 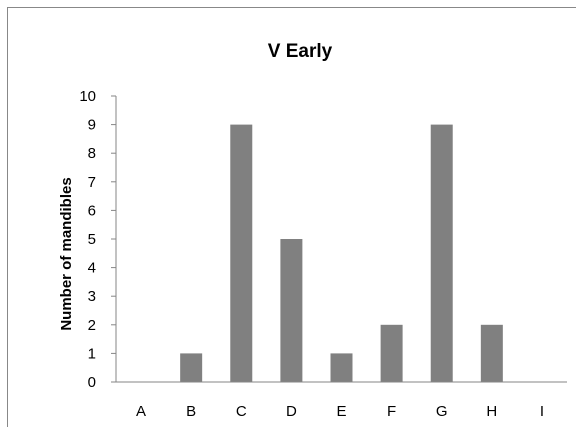 What do you see at coordinates (92, 125) in the screenshot?
I see `y-tick-label: 9` at bounding box center [92, 125].